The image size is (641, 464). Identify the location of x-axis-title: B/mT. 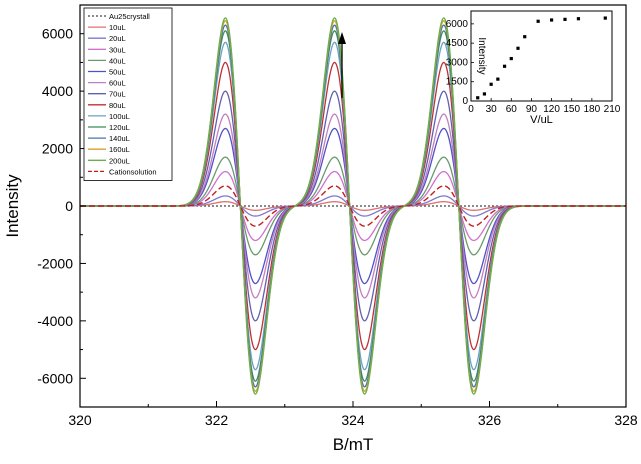
(353, 444).